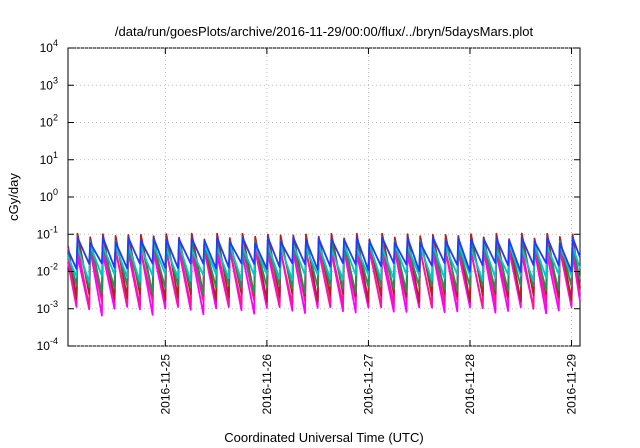  What do you see at coordinates (323, 437) in the screenshot?
I see `x-axis-label: Coordinated Universal Time (UTC)` at bounding box center [323, 437].